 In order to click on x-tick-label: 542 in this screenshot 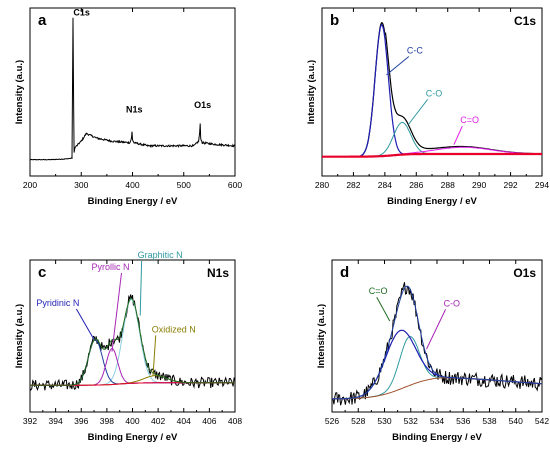, I will do `click(542, 421)`.